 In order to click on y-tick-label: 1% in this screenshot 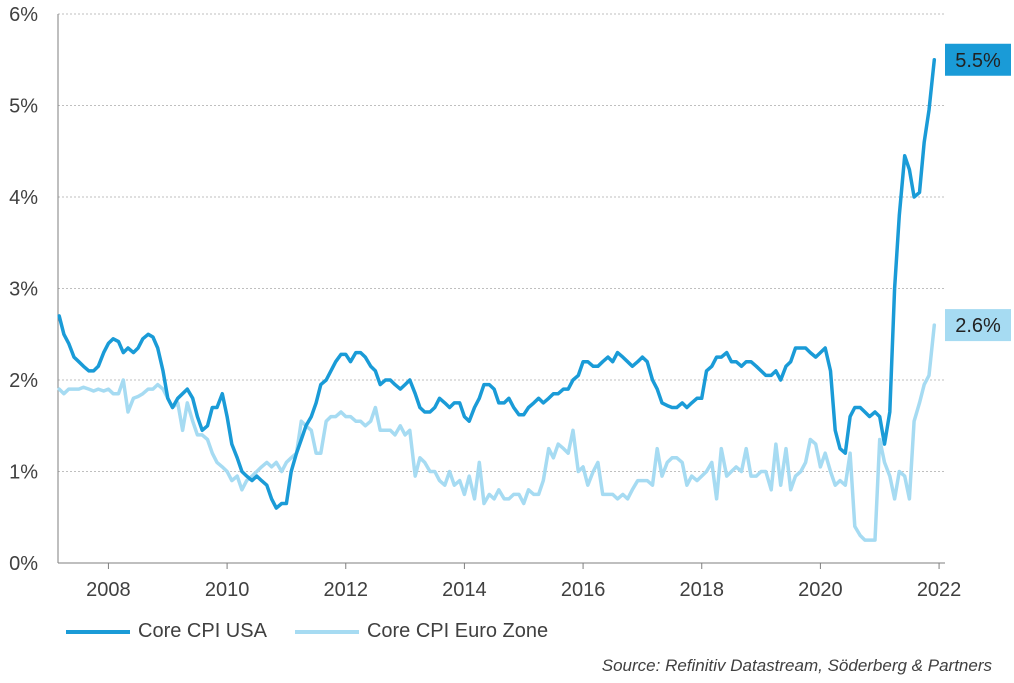, I will do `click(23, 473)`.